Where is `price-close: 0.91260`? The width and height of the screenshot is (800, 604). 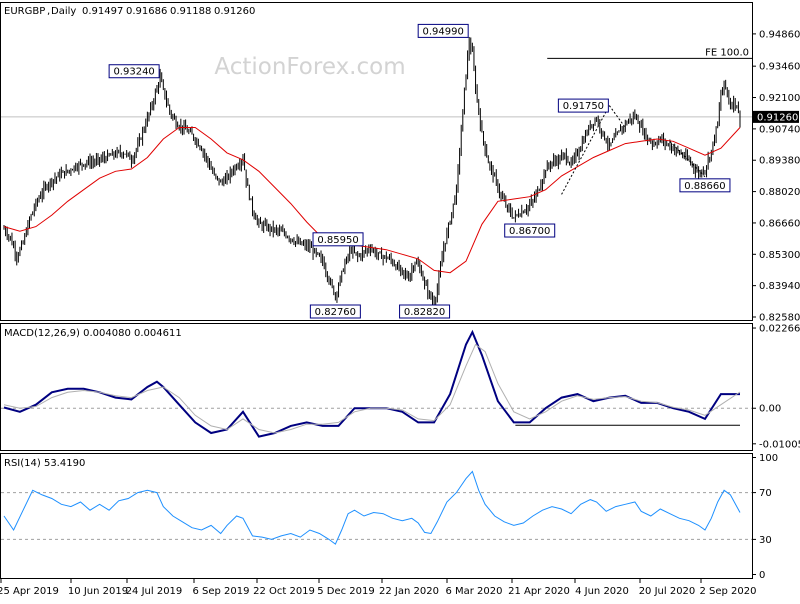 price-close: 0.91260 is located at coordinates (234, 11).